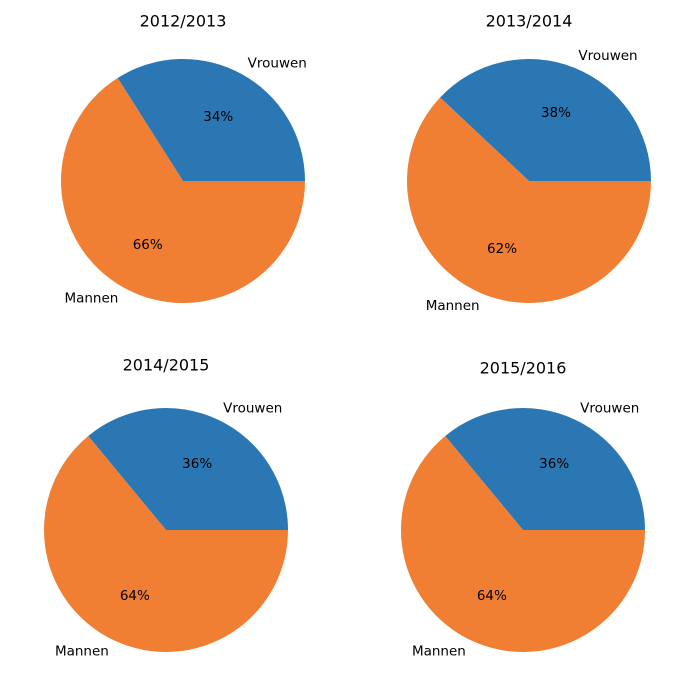  I want to click on chart-title: 2015/2016, so click(523, 368).